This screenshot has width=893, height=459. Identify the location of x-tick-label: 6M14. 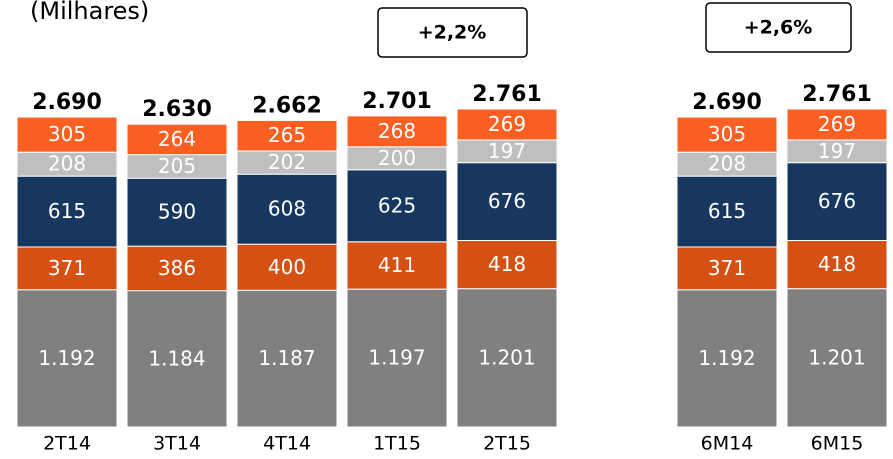
(727, 444).